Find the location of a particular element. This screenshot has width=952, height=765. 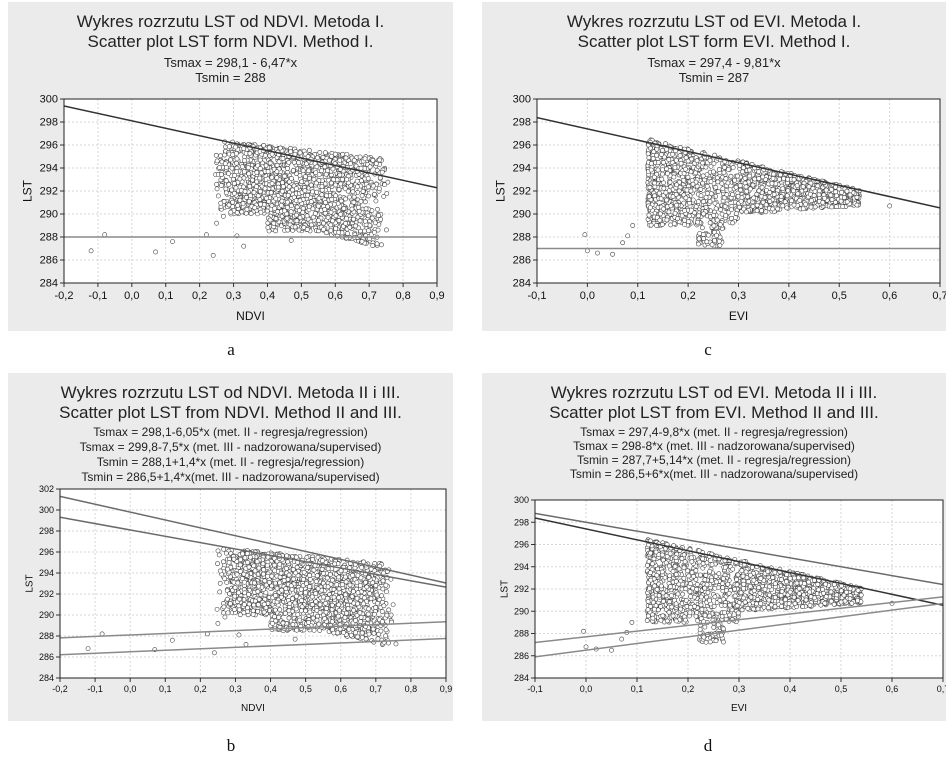

y-tick-label: 300 is located at coordinates (46, 510).